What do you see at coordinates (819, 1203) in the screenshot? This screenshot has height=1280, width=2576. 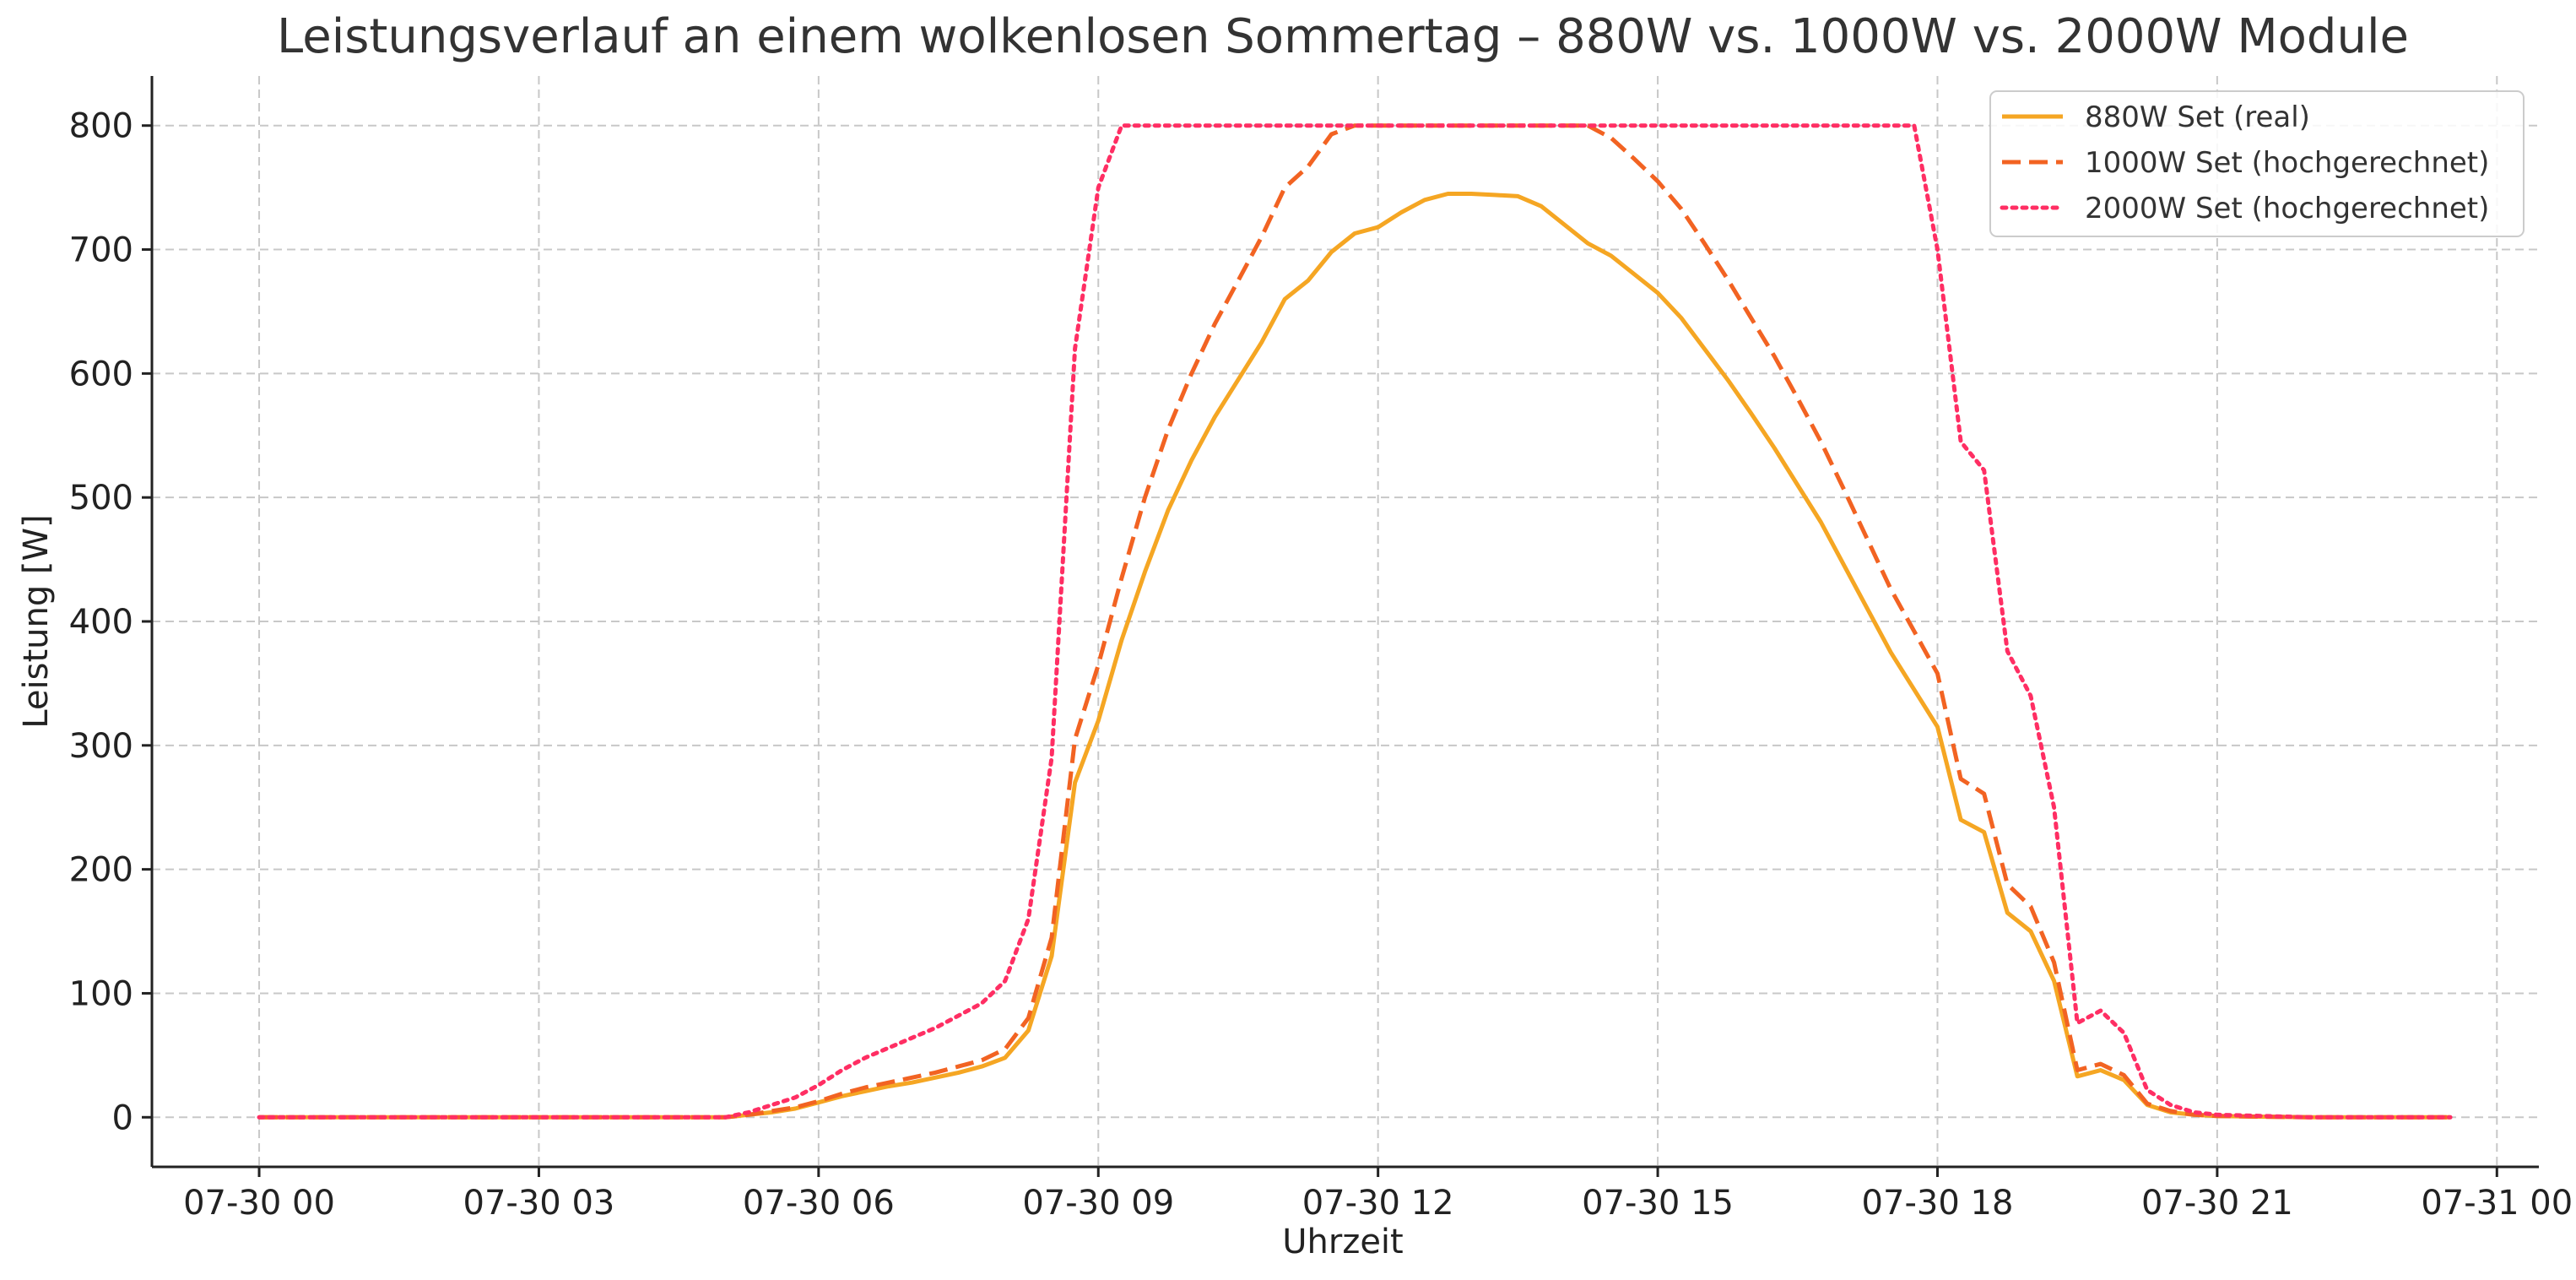 I see `x-tick-label: 07-30 06` at bounding box center [819, 1203].